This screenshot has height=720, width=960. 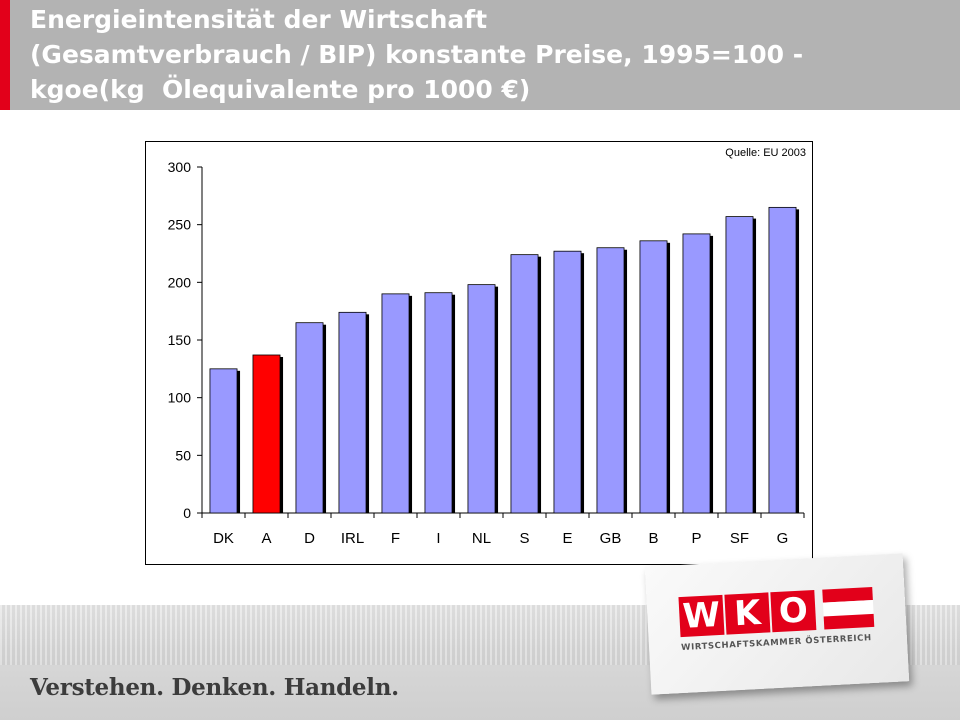 What do you see at coordinates (395, 538) in the screenshot?
I see `x-tick-label: F` at bounding box center [395, 538].